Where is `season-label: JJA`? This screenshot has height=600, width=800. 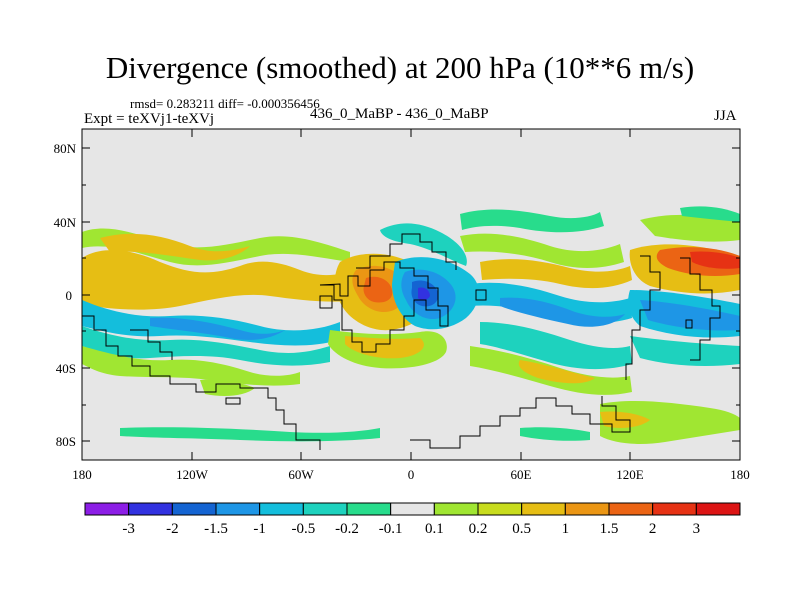 season-label: JJA is located at coordinates (725, 116).